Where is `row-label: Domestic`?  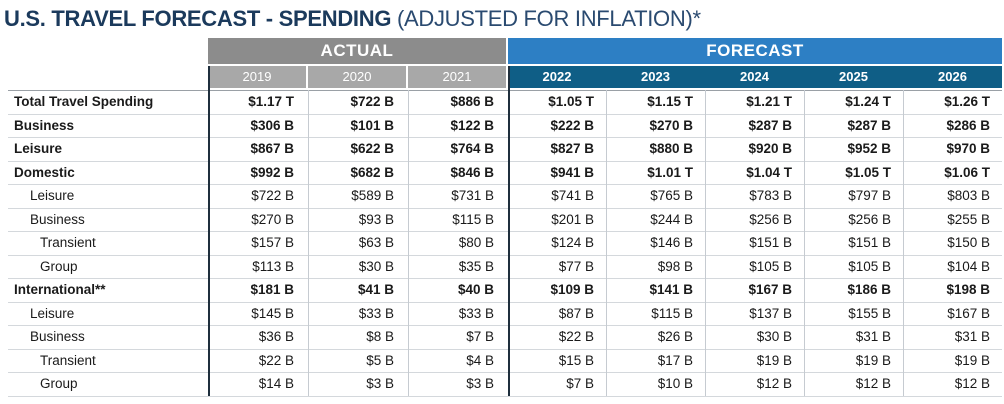 row-label: Domestic is located at coordinates (44, 172).